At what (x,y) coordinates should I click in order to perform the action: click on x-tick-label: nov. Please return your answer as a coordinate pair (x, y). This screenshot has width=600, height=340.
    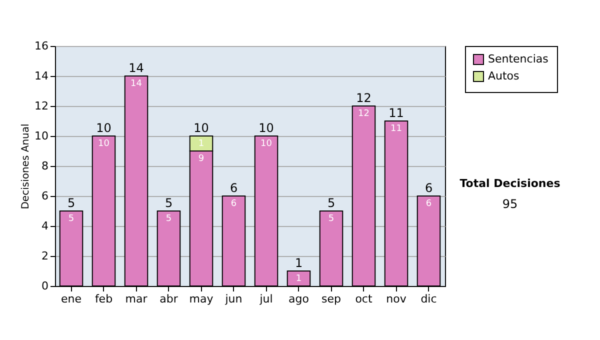
    Looking at the image, I should click on (396, 299).